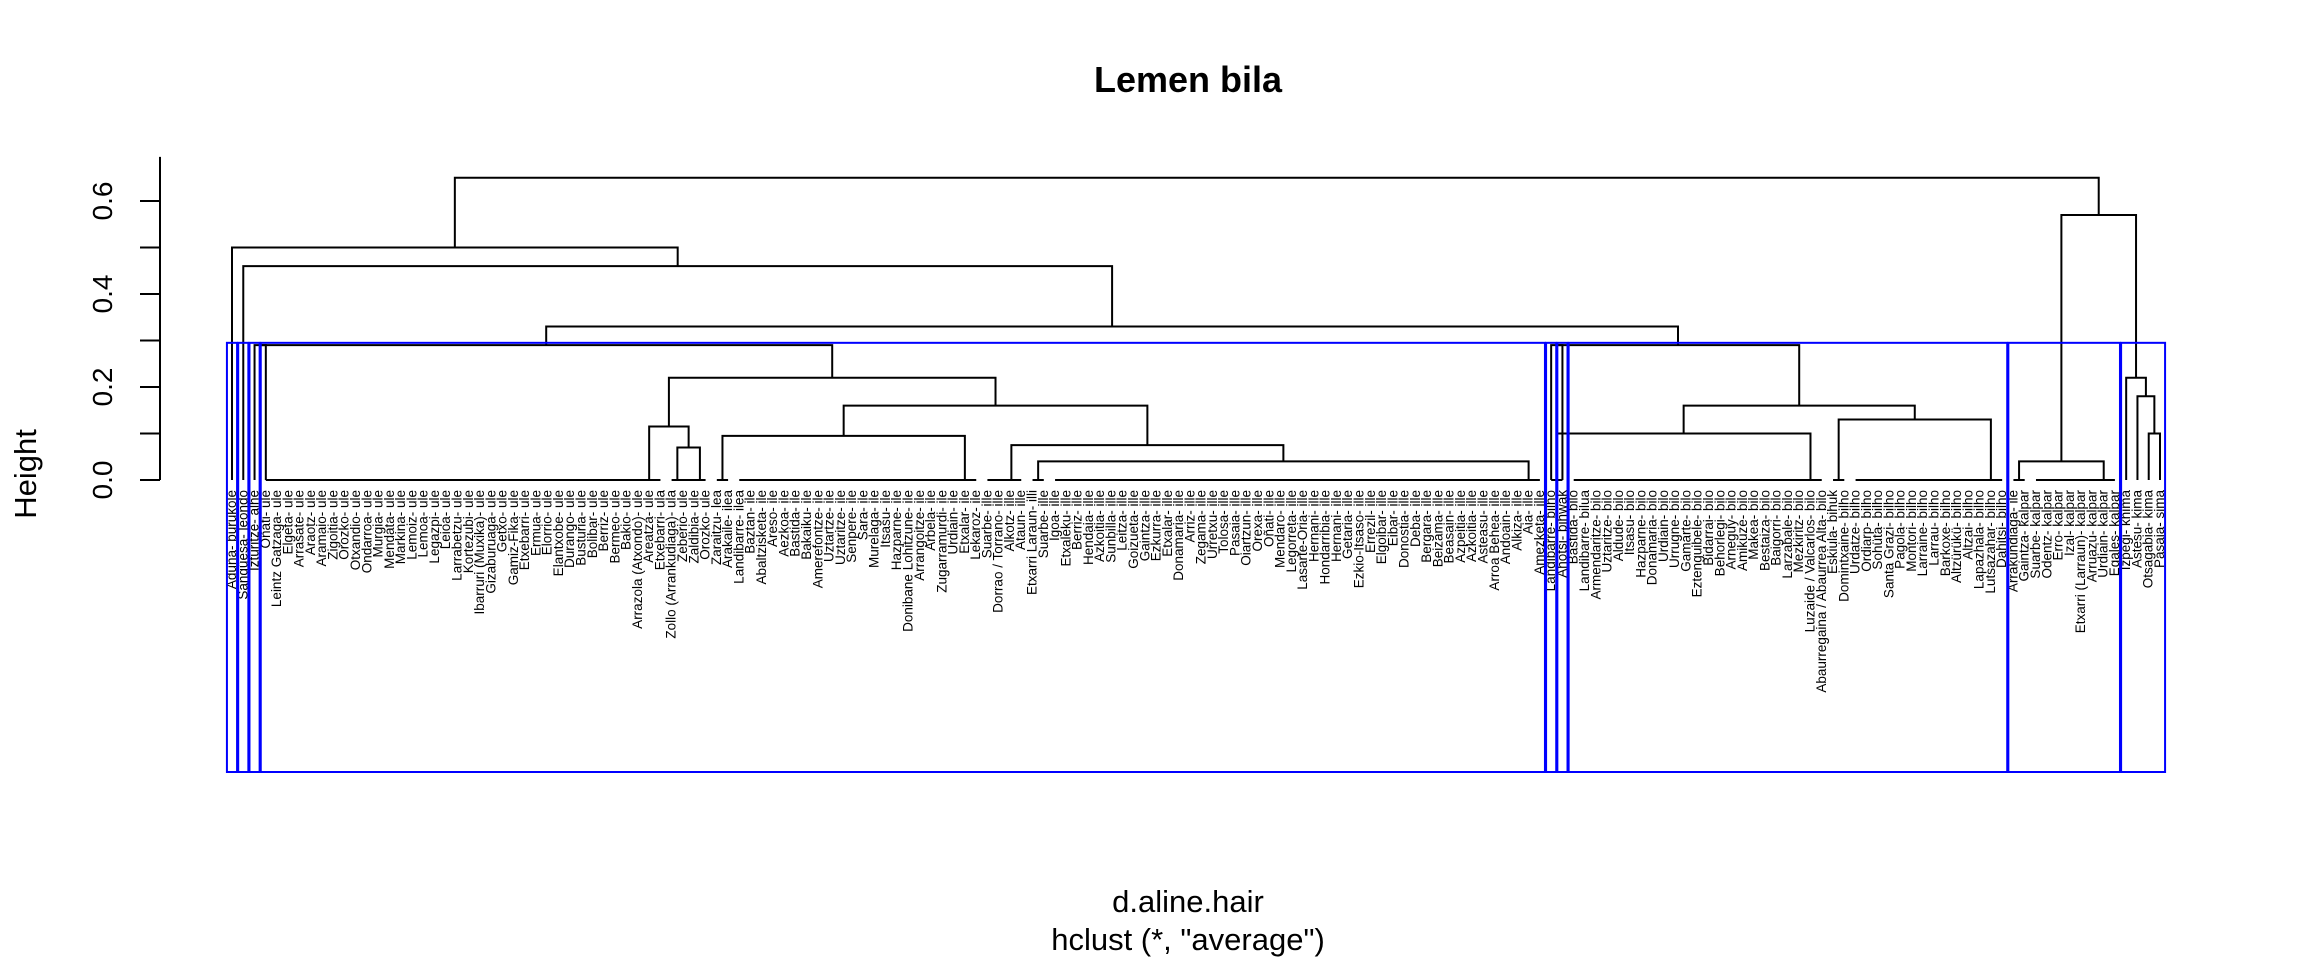 Image resolution: width=2304 pixels, height=965 pixels. I want to click on leaf-label: Arrasate- ule, so click(299, 528).